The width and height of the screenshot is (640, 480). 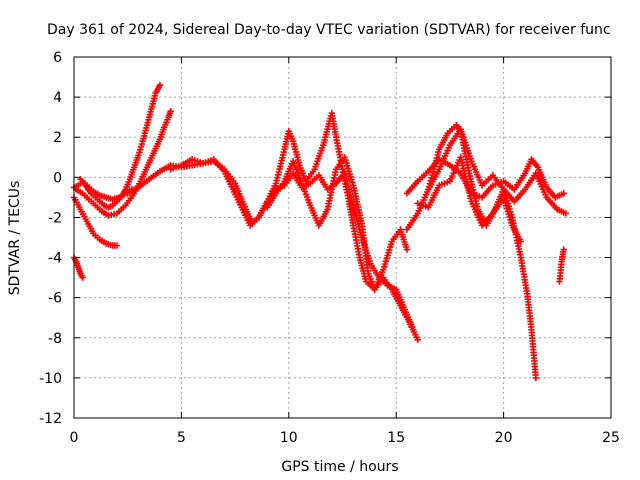 I want to click on y-tick-label: 6, so click(x=57, y=58).